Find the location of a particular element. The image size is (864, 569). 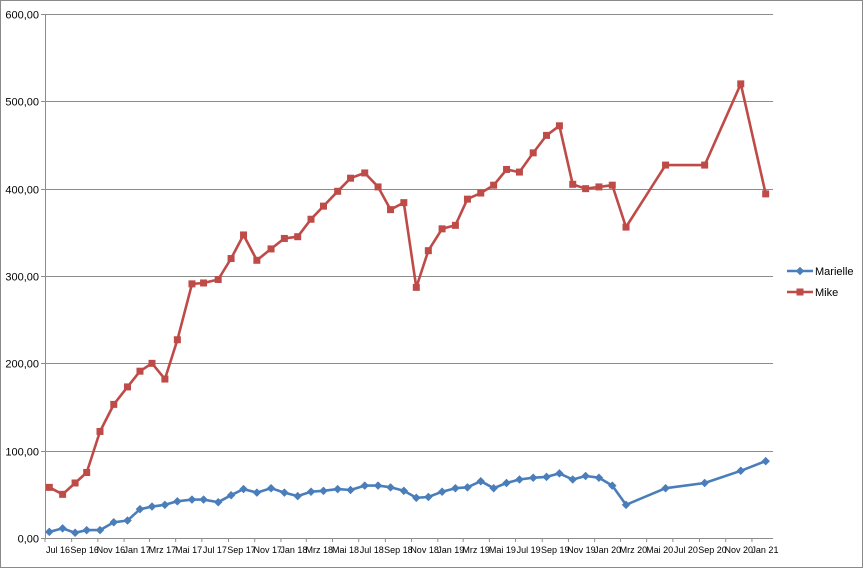

x-tick-label: Nov 20 is located at coordinates (738, 550).